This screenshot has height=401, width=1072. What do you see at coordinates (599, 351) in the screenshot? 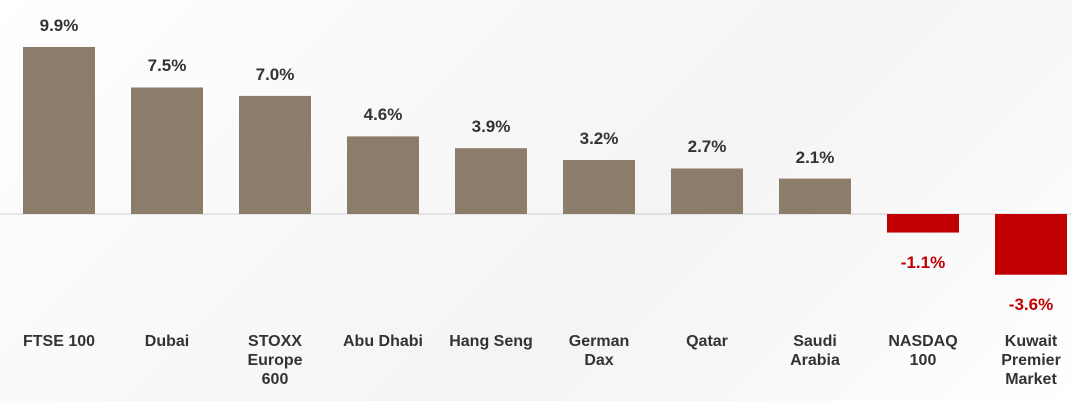
I see `x-tick-label: German Dax` at bounding box center [599, 351].